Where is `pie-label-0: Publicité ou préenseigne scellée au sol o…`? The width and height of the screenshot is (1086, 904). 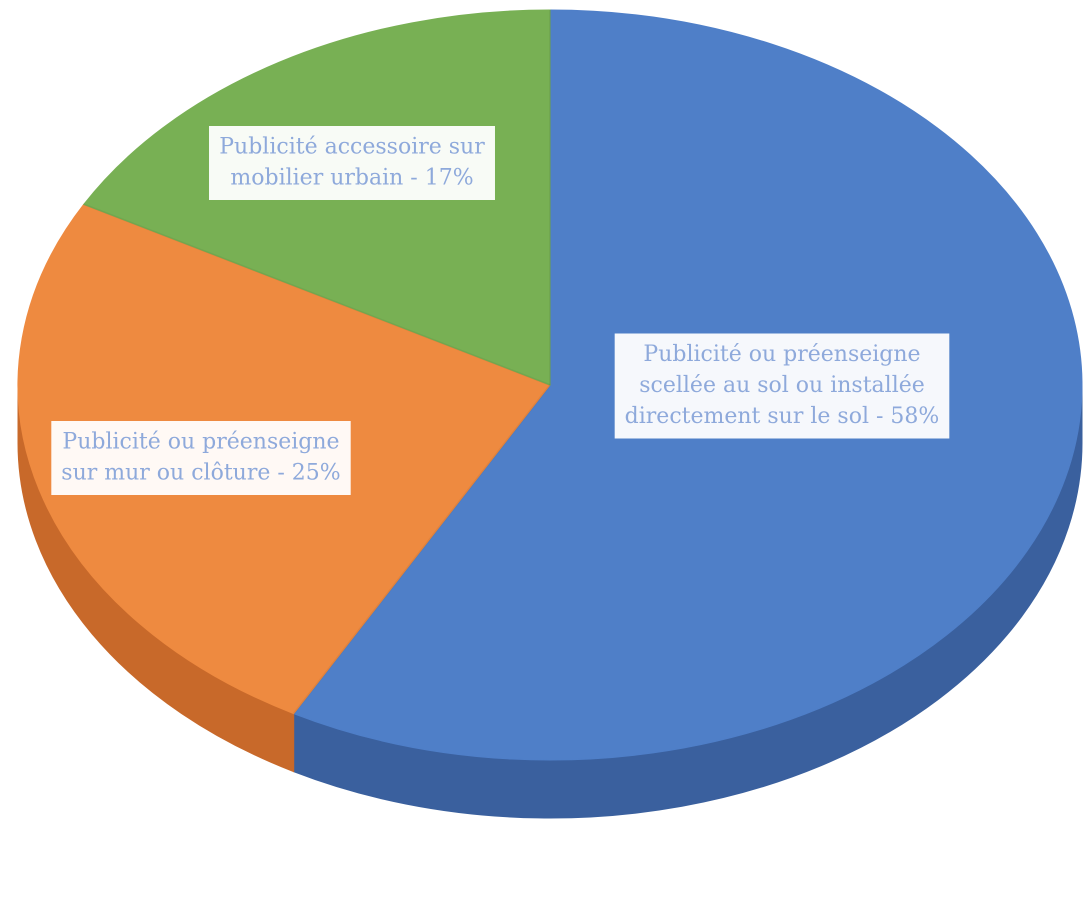 pie-label-0: Publicité ou préenseigne scellée au sol o… is located at coordinates (782, 386).